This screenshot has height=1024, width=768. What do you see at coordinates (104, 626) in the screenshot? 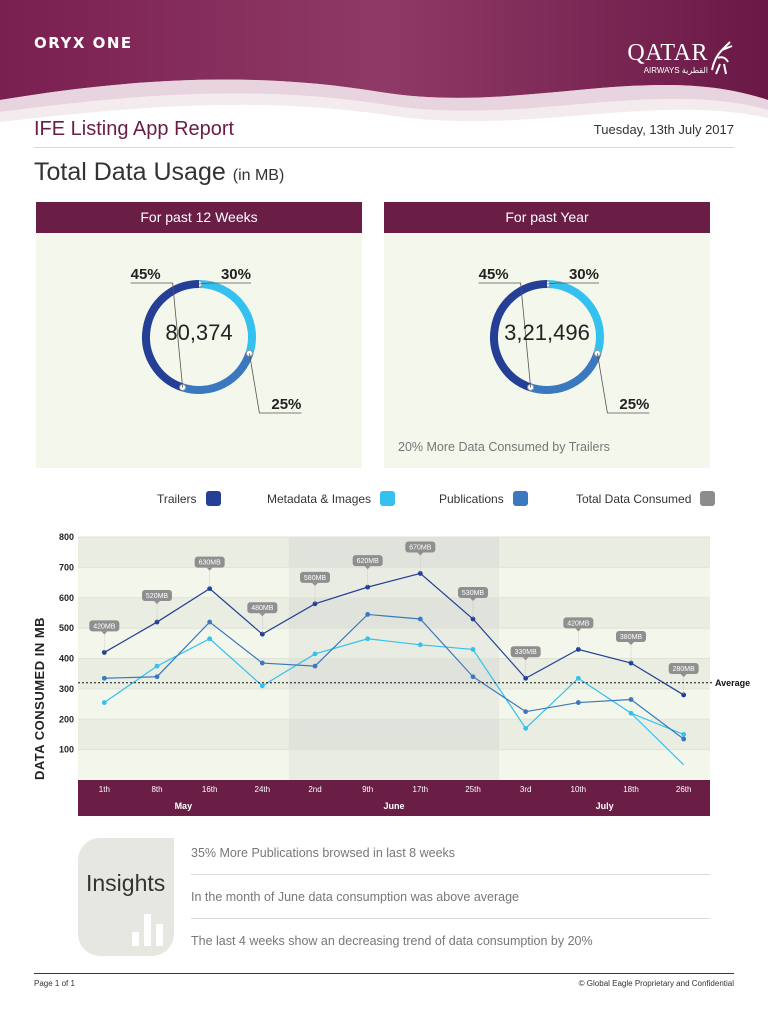
I see `value-label-text: 420MB` at bounding box center [104, 626].